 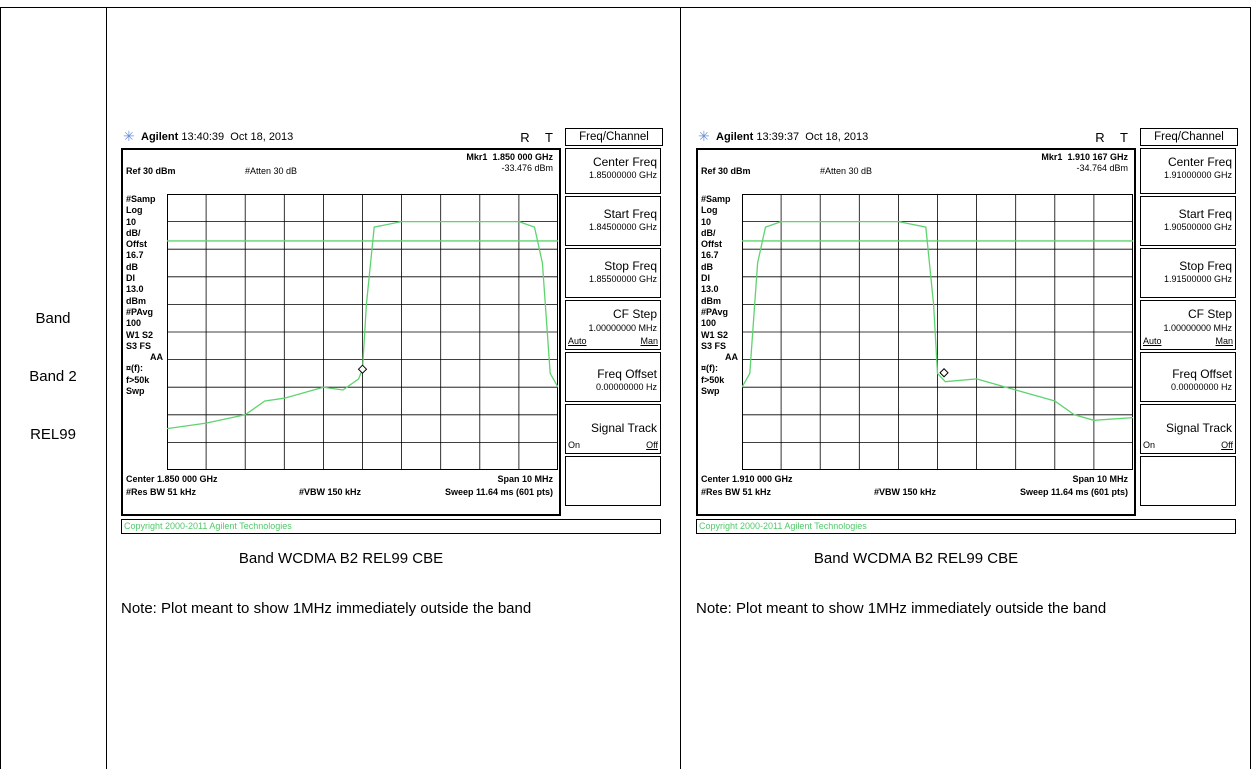 What do you see at coordinates (203, 137) in the screenshot?
I see `capture-time: 13:40:39` at bounding box center [203, 137].